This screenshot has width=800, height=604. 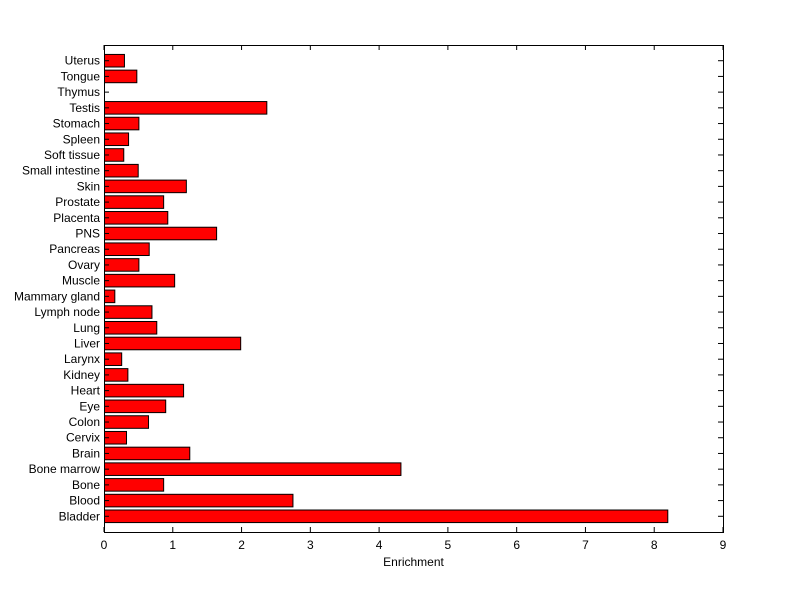 What do you see at coordinates (76, 218) in the screenshot?
I see `y-tick-label: Placenta` at bounding box center [76, 218].